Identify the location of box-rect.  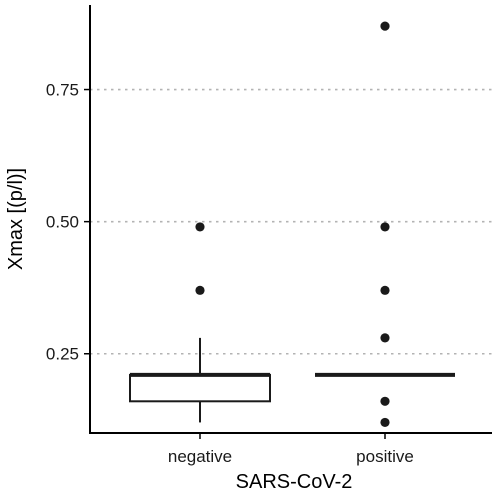
(200, 388).